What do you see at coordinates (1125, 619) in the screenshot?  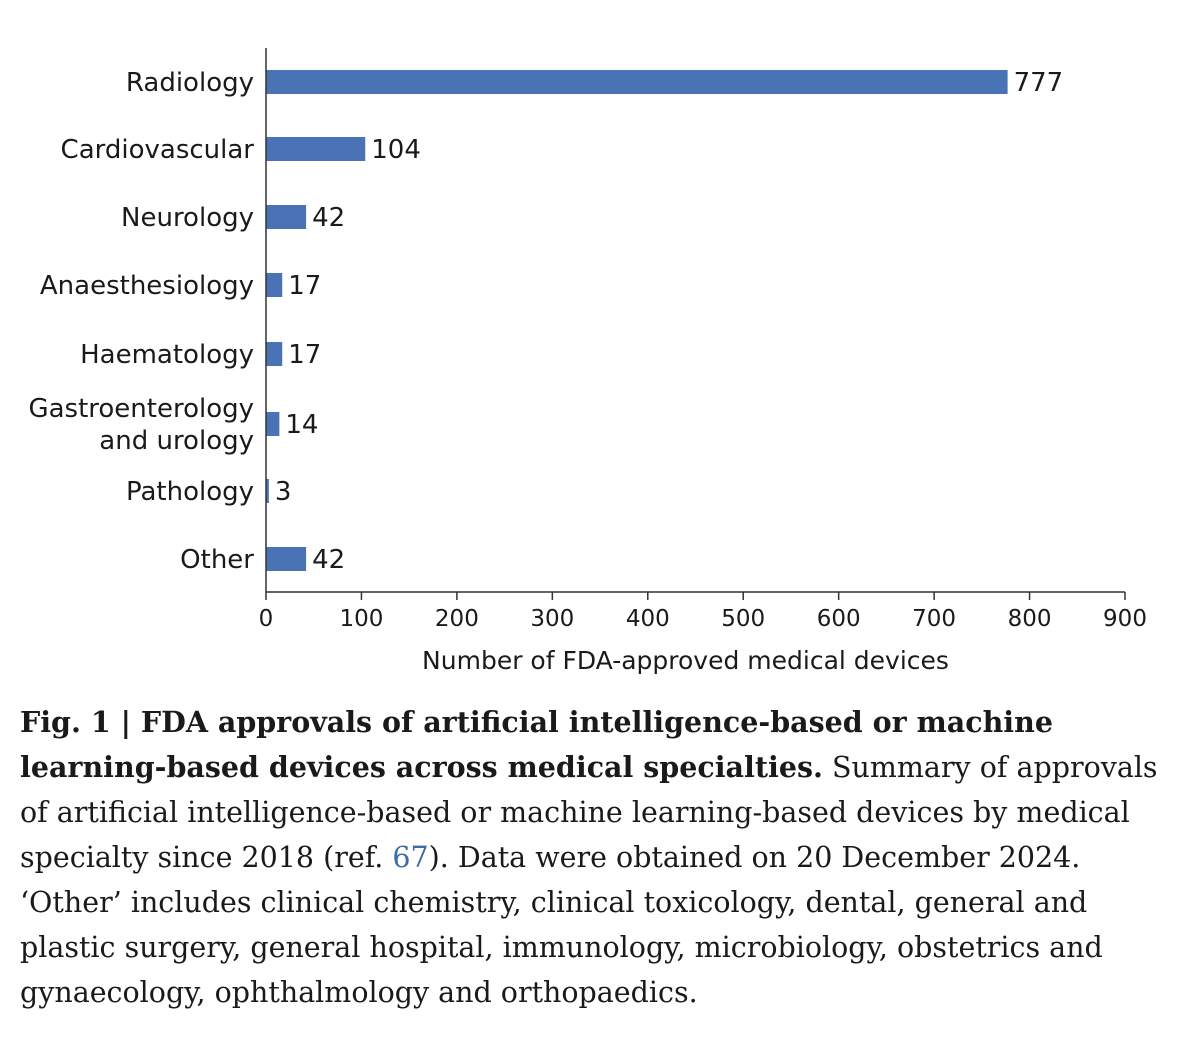 I see `x-tick-label: 900` at bounding box center [1125, 619].